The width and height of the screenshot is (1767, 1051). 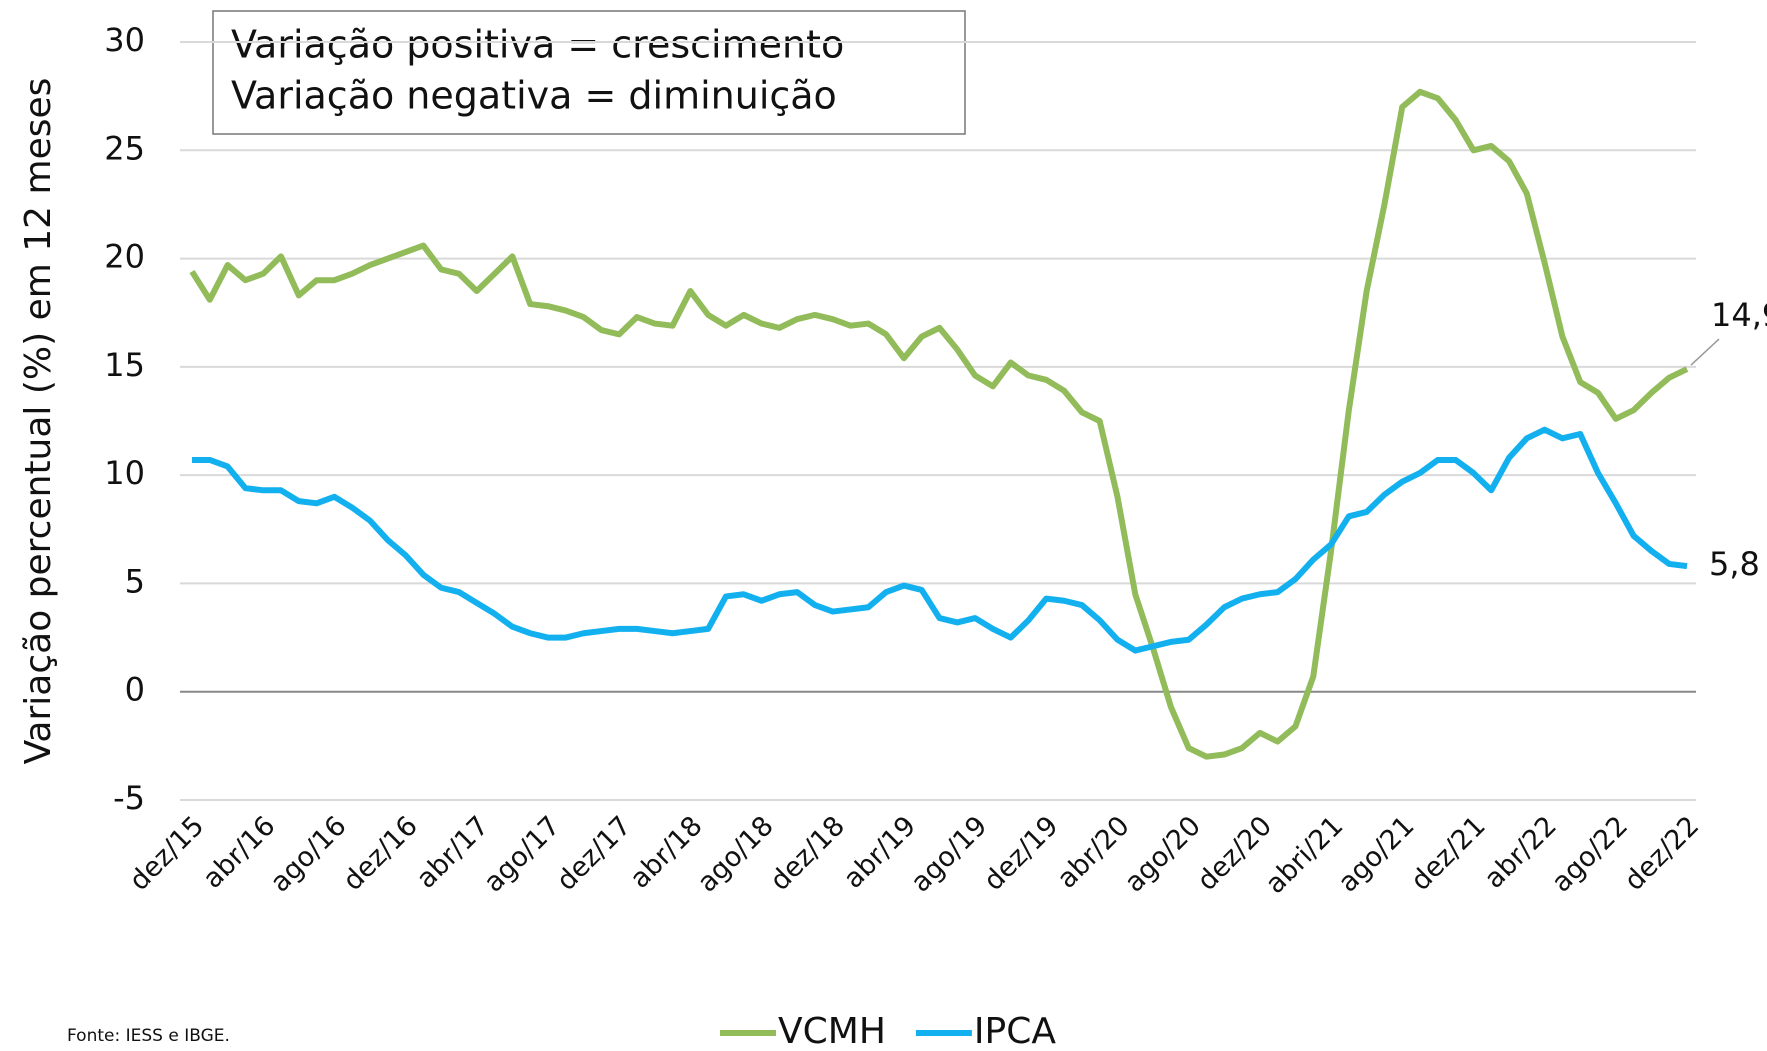 I want to click on y-axis-title: Variação percentual (%) em 12 meses, so click(x=38, y=421).